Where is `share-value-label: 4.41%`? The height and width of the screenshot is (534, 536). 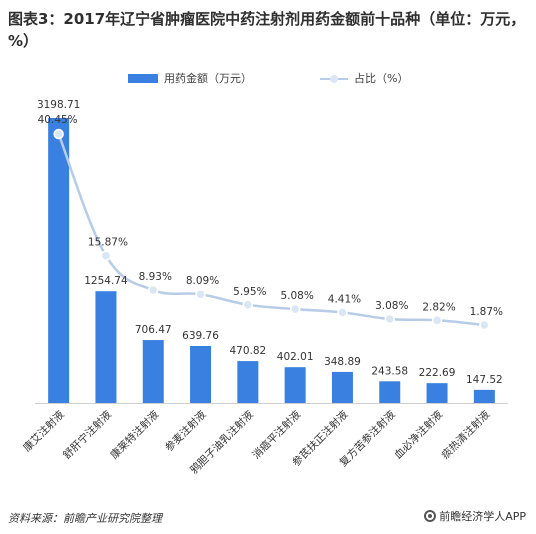
share-value-label: 4.41% is located at coordinates (344, 299).